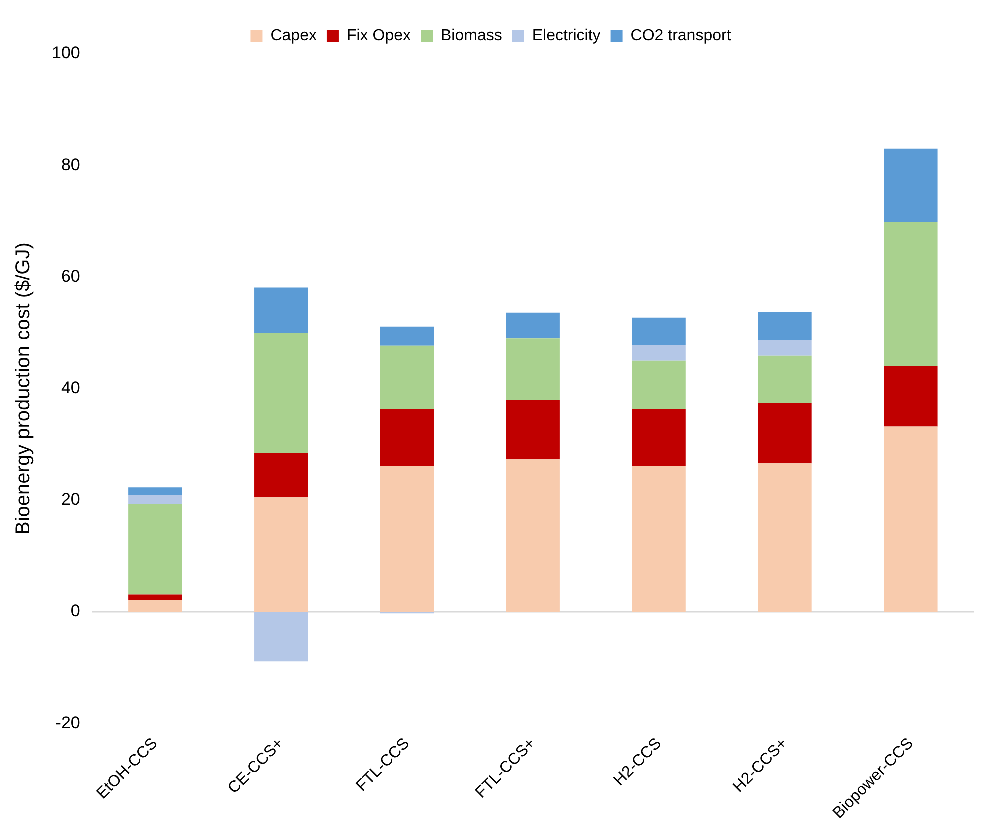  I want to click on y-tick-label: 40, so click(70, 388).